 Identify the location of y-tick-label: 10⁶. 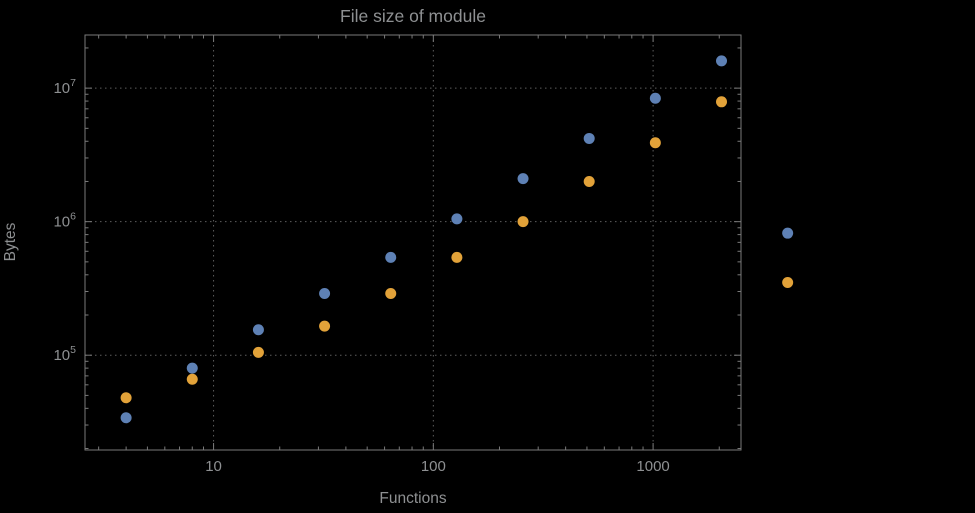
(64, 221).